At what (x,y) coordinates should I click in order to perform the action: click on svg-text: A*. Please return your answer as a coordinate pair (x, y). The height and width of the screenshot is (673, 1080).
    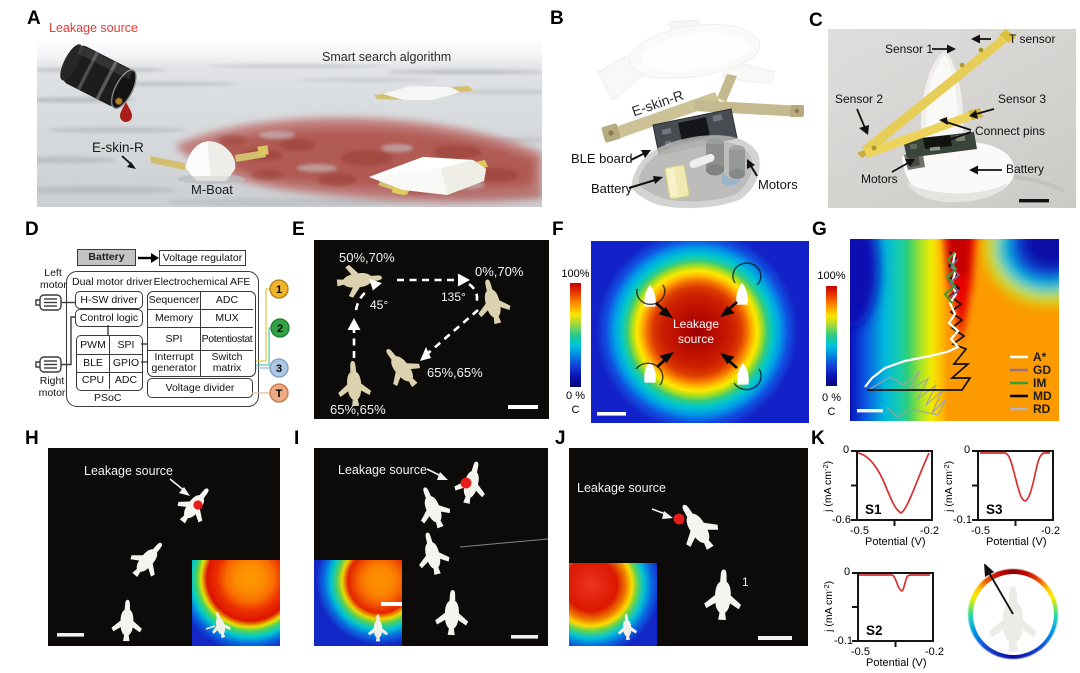
    Looking at the image, I should click on (1040, 357).